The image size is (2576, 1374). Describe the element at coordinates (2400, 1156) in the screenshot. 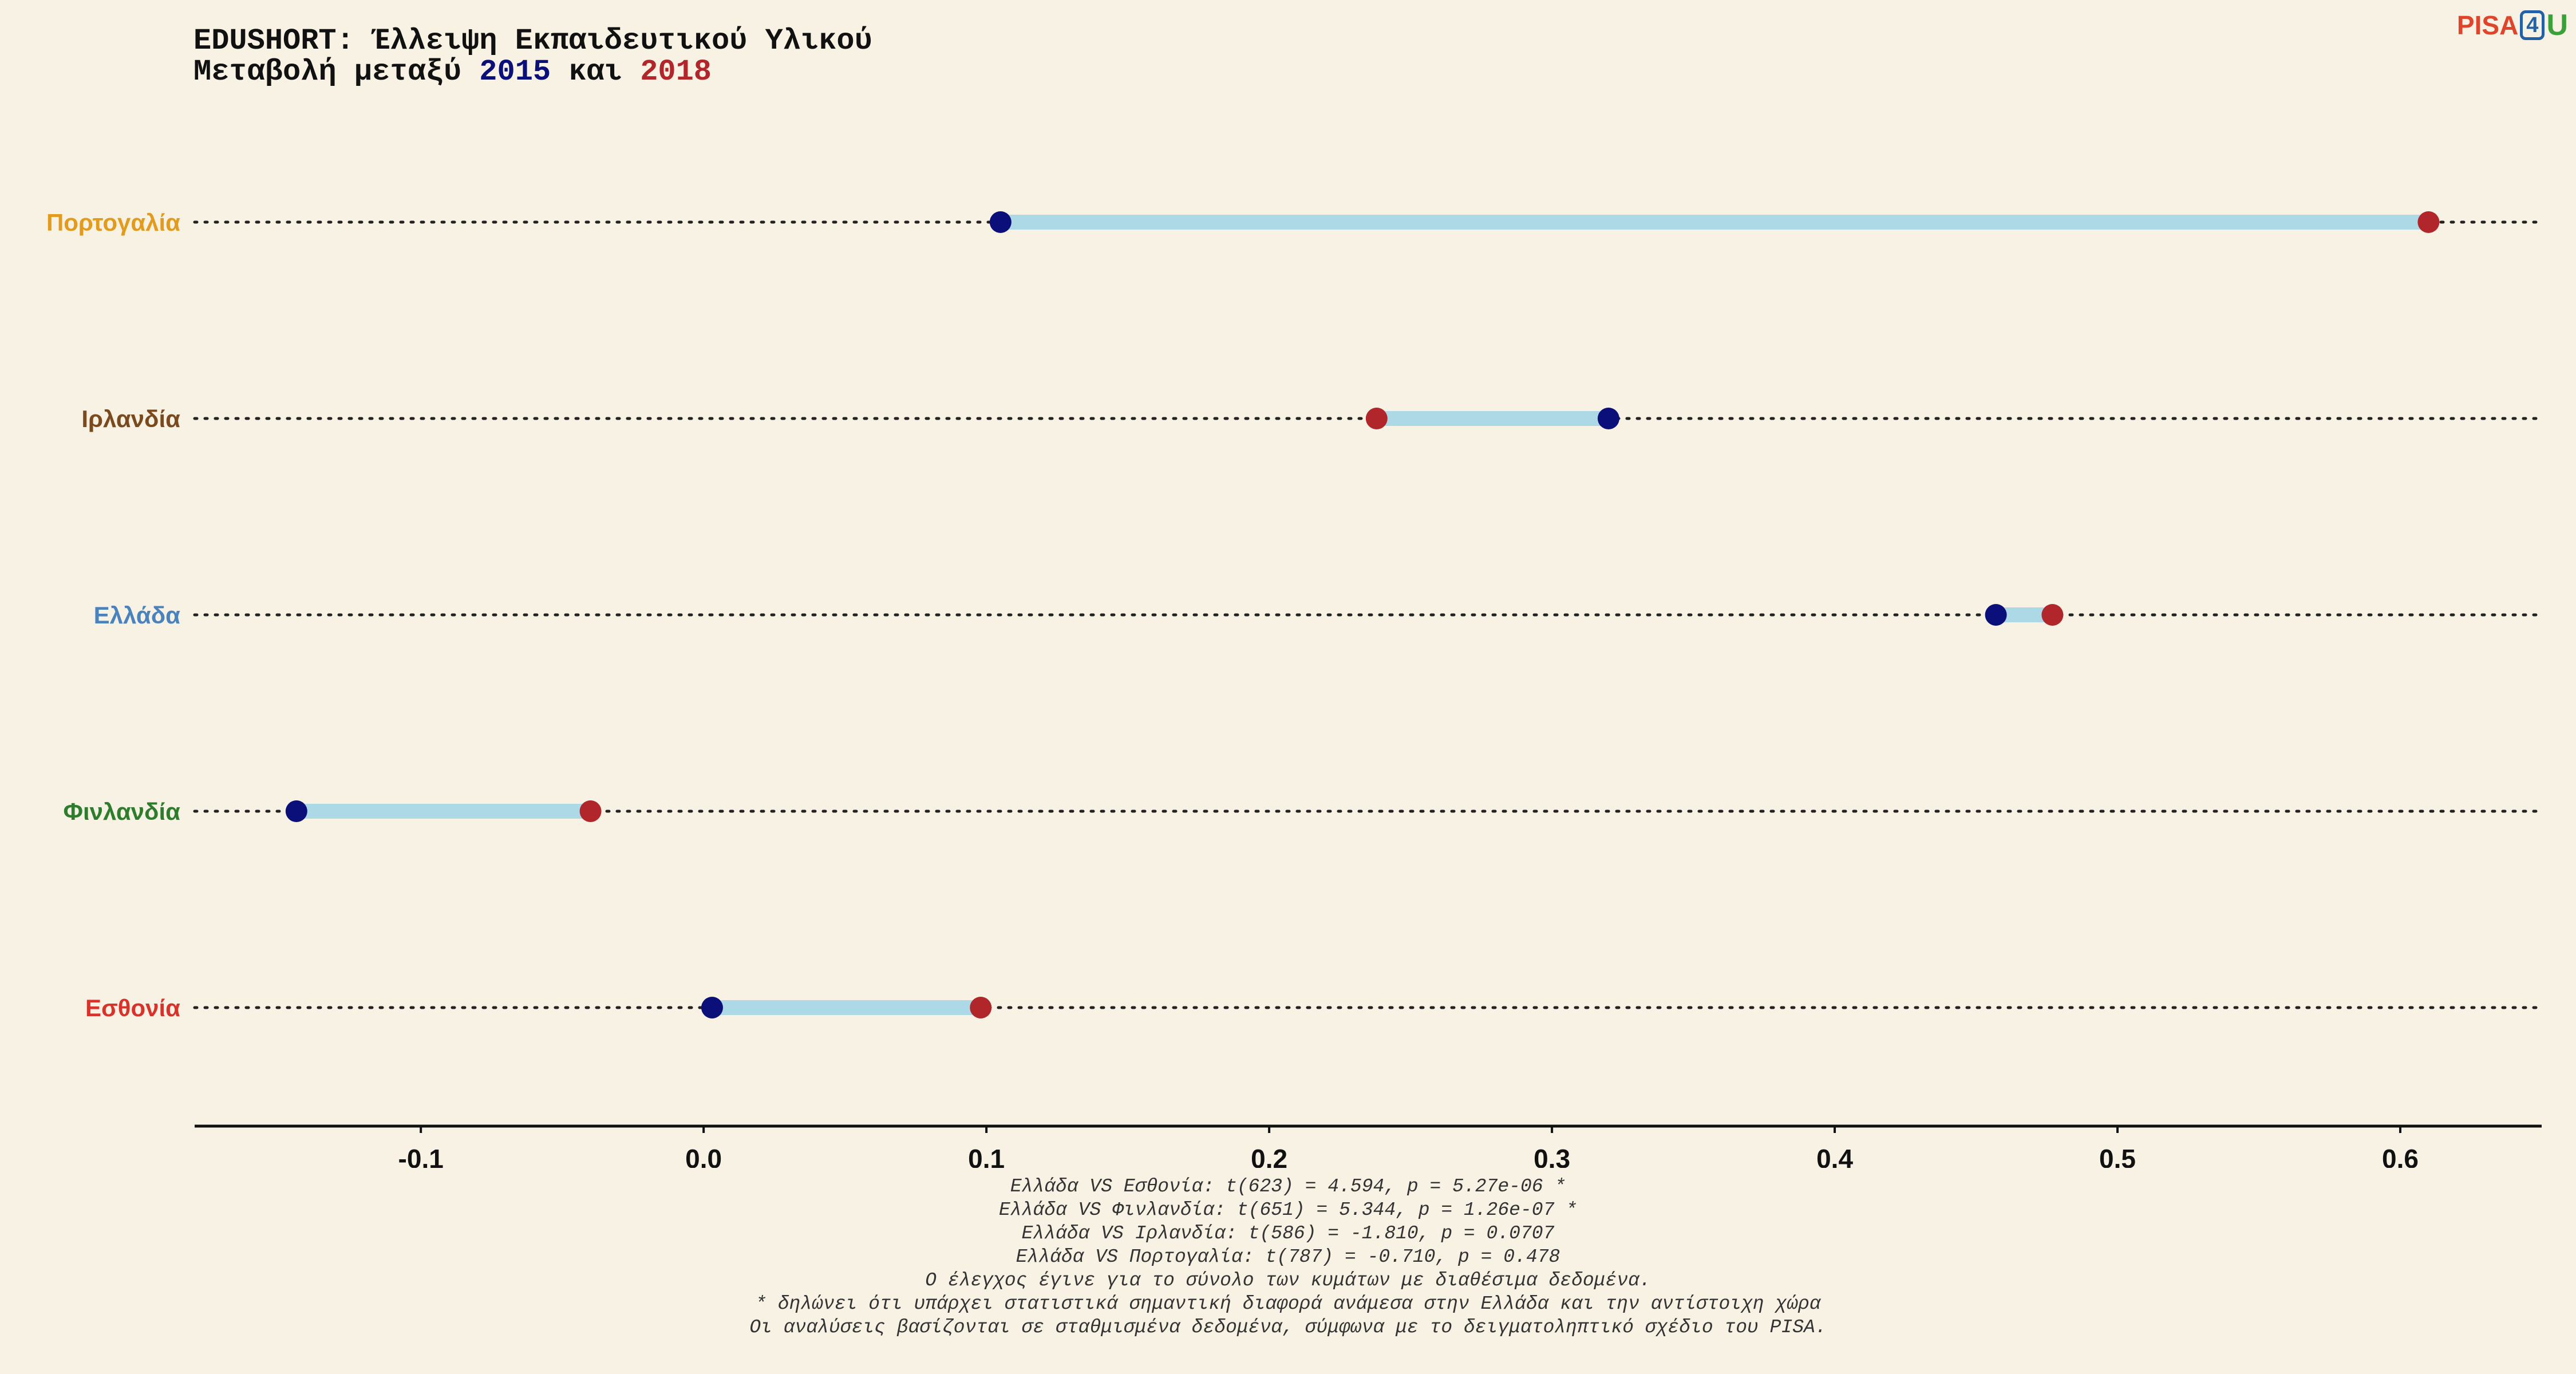

I see `x-tick-label: 0.6` at that location.